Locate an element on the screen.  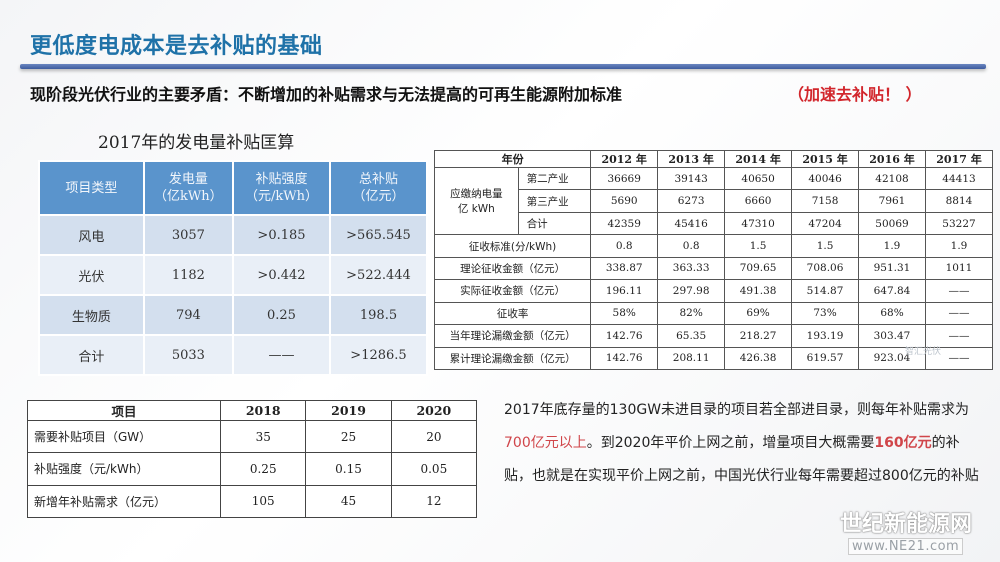
row-label: 征收率 is located at coordinates (512, 313).